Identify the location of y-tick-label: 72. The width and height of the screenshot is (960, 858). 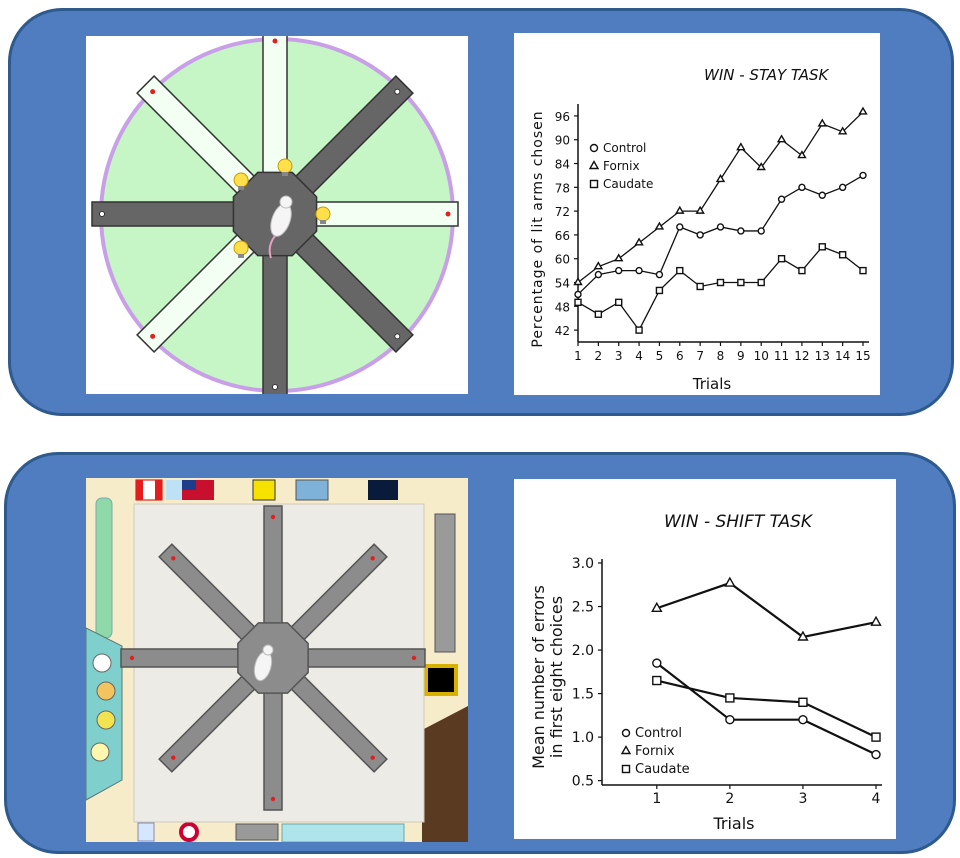
(562, 212).